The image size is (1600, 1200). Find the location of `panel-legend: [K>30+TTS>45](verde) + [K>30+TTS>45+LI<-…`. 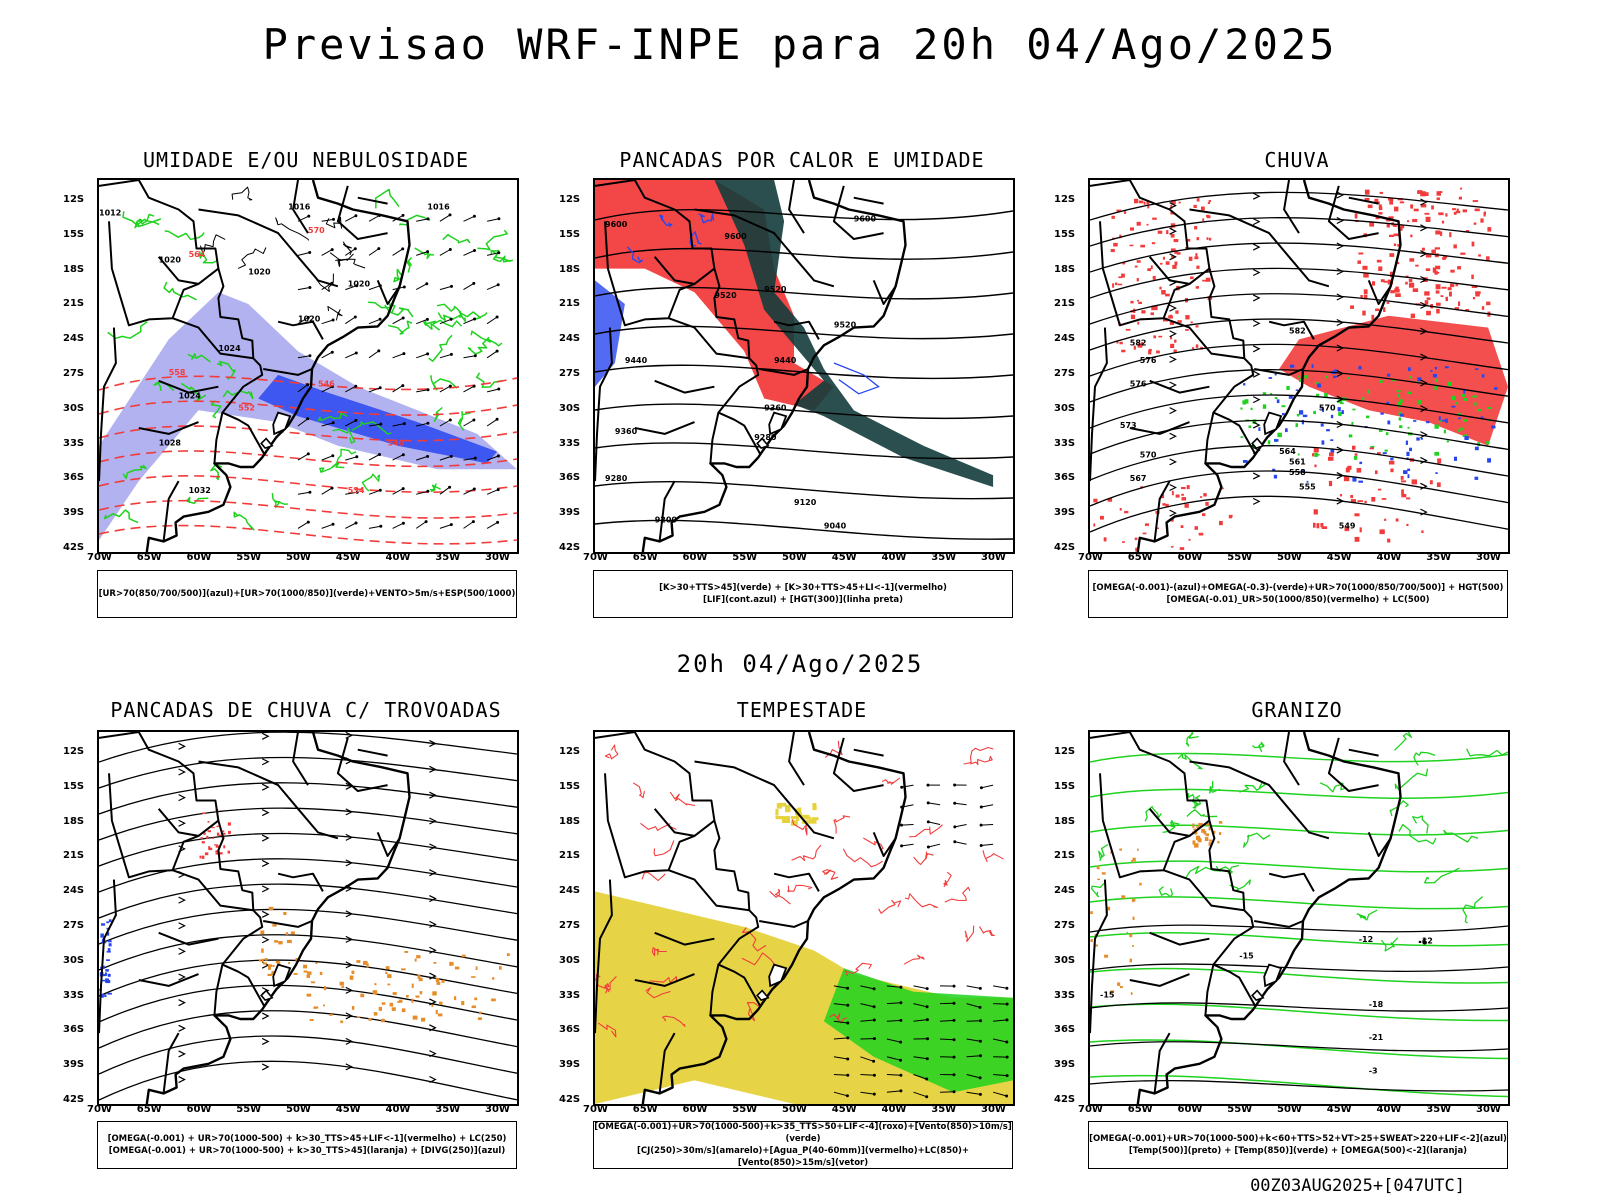

panel-legend: [K>30+TTS>45](verde) + [K>30+TTS>45+LI<-… is located at coordinates (803, 594).